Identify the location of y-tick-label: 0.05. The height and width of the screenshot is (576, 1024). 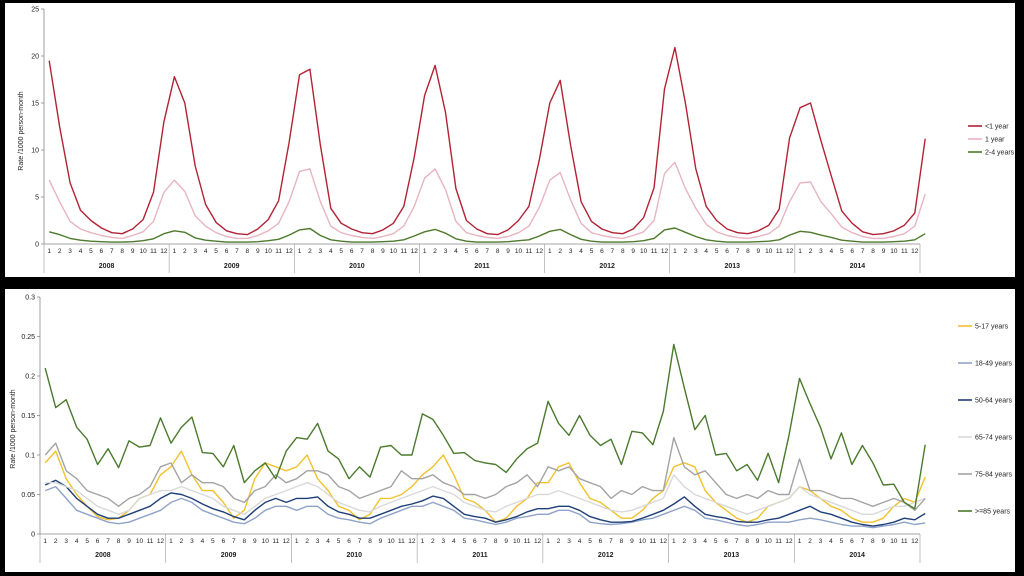
(28, 495).